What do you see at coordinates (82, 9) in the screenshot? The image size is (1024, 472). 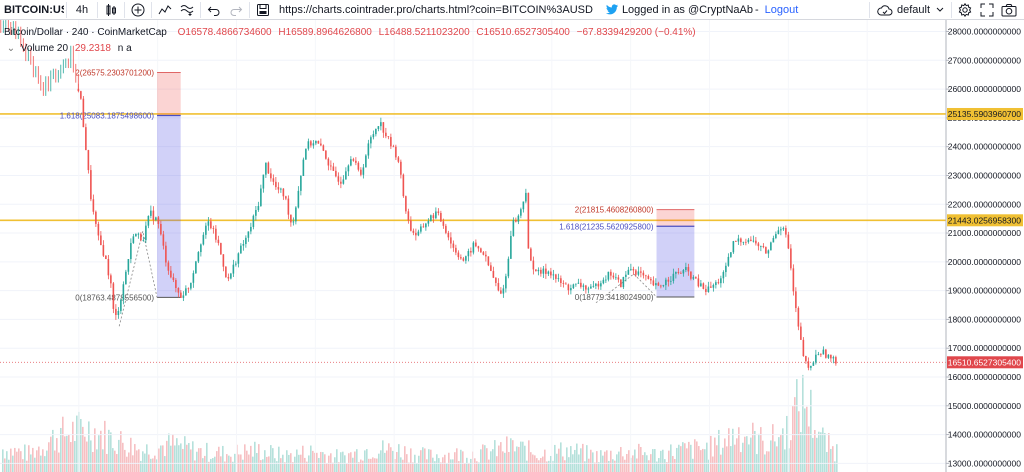 I see `interval-select: 4h` at bounding box center [82, 9].